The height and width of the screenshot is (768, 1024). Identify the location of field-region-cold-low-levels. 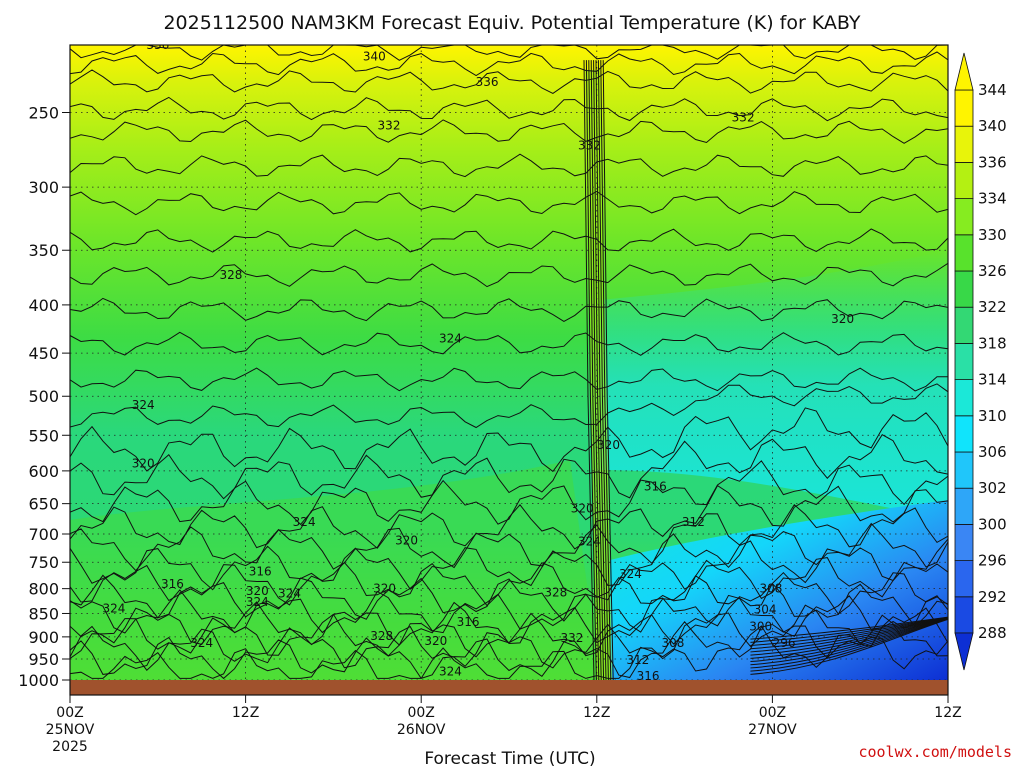
(779, 590).